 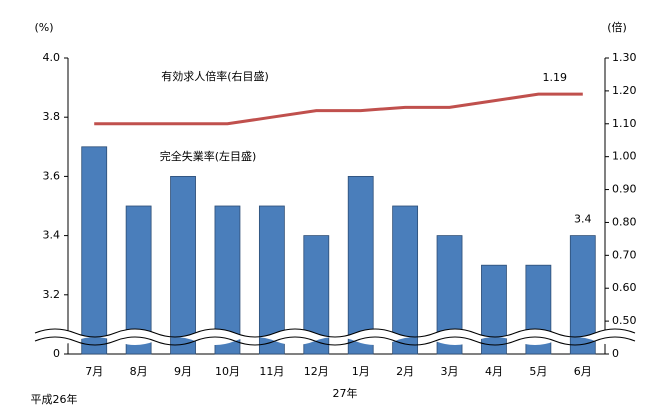 What do you see at coordinates (271, 371) in the screenshot?
I see `x-tick-label: 11月` at bounding box center [271, 371].